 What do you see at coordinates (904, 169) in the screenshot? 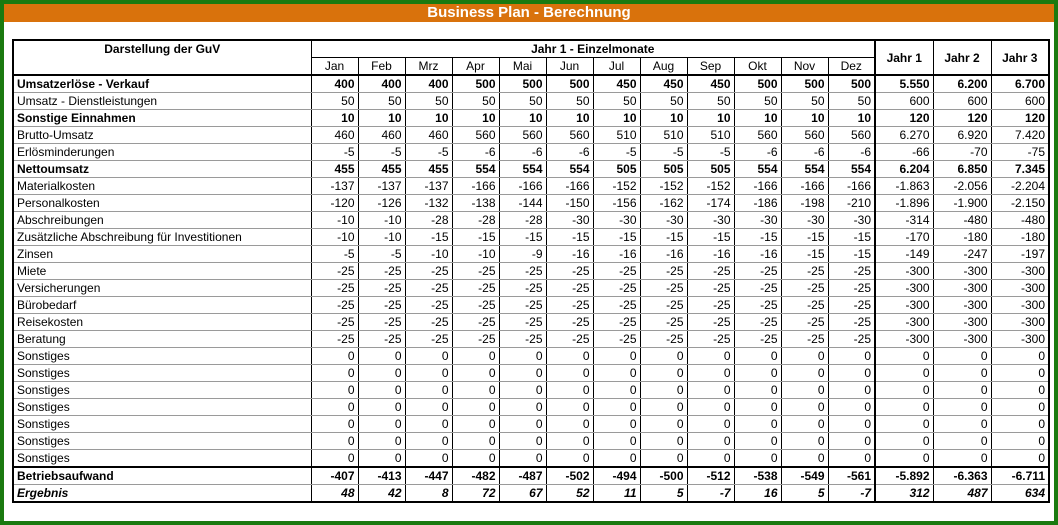
I see `year-value-cell: 6.204` at bounding box center [904, 169].